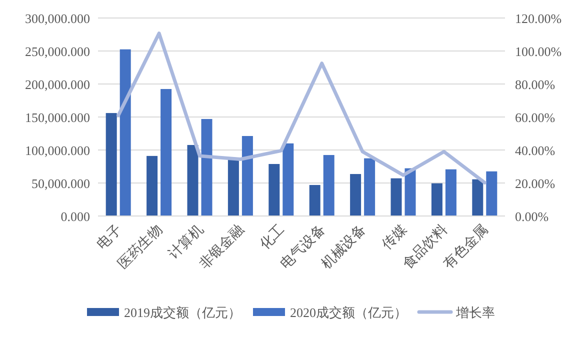 This screenshot has width=582, height=337. Describe the element at coordinates (57, 117) in the screenshot. I see `y-tick-label: 150,000.000` at that location.